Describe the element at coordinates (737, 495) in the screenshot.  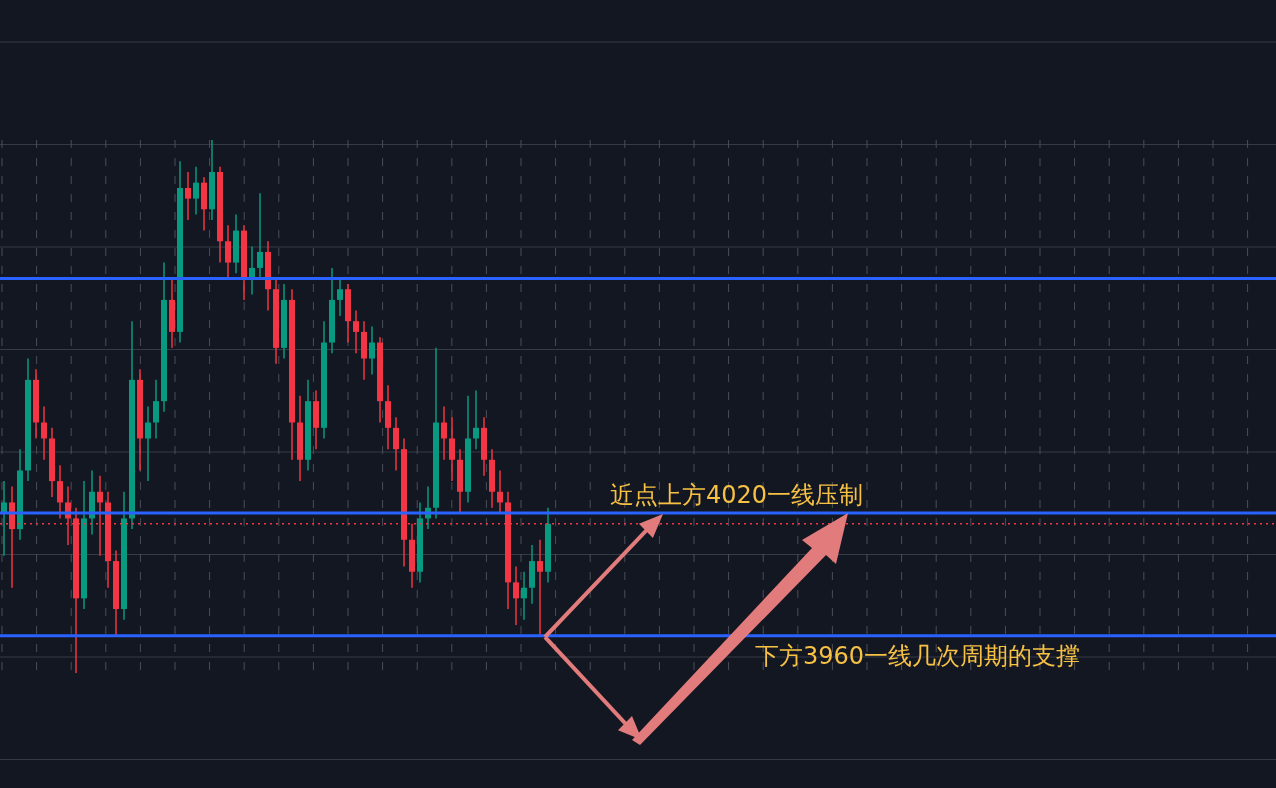
I see `ref-line-label: 近点上方4020一线压制` at that location.